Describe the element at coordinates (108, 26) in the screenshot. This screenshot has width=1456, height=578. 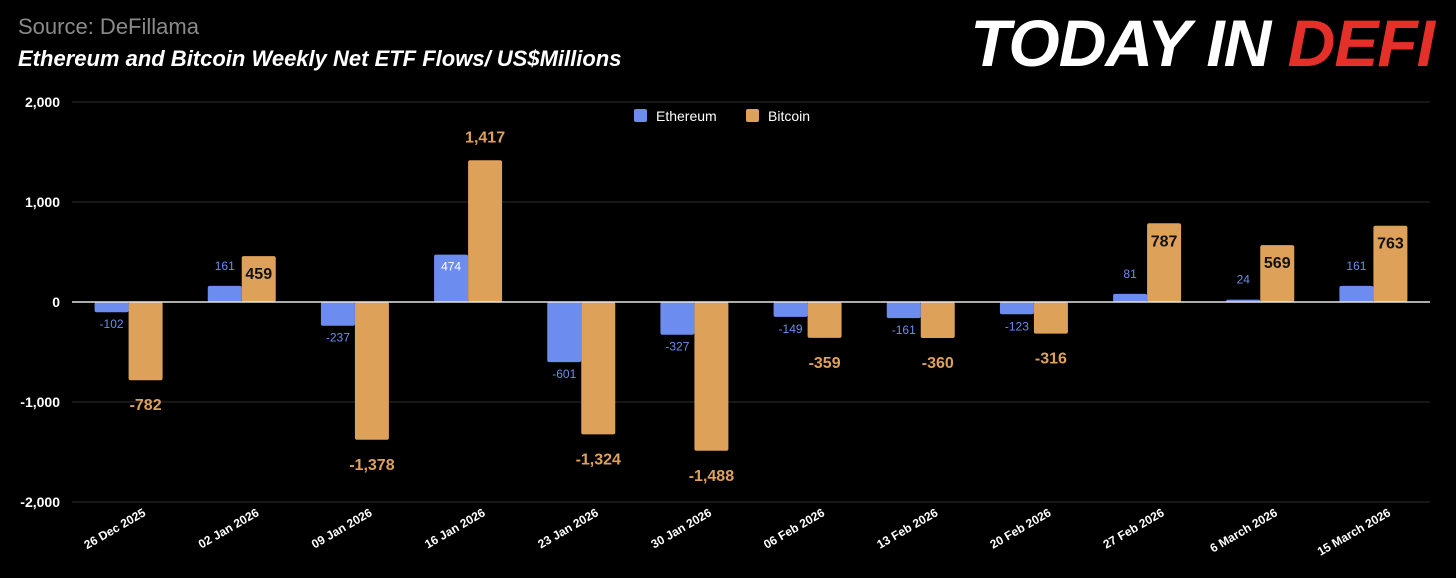
I see `source-label: Source: DeFillama` at that location.